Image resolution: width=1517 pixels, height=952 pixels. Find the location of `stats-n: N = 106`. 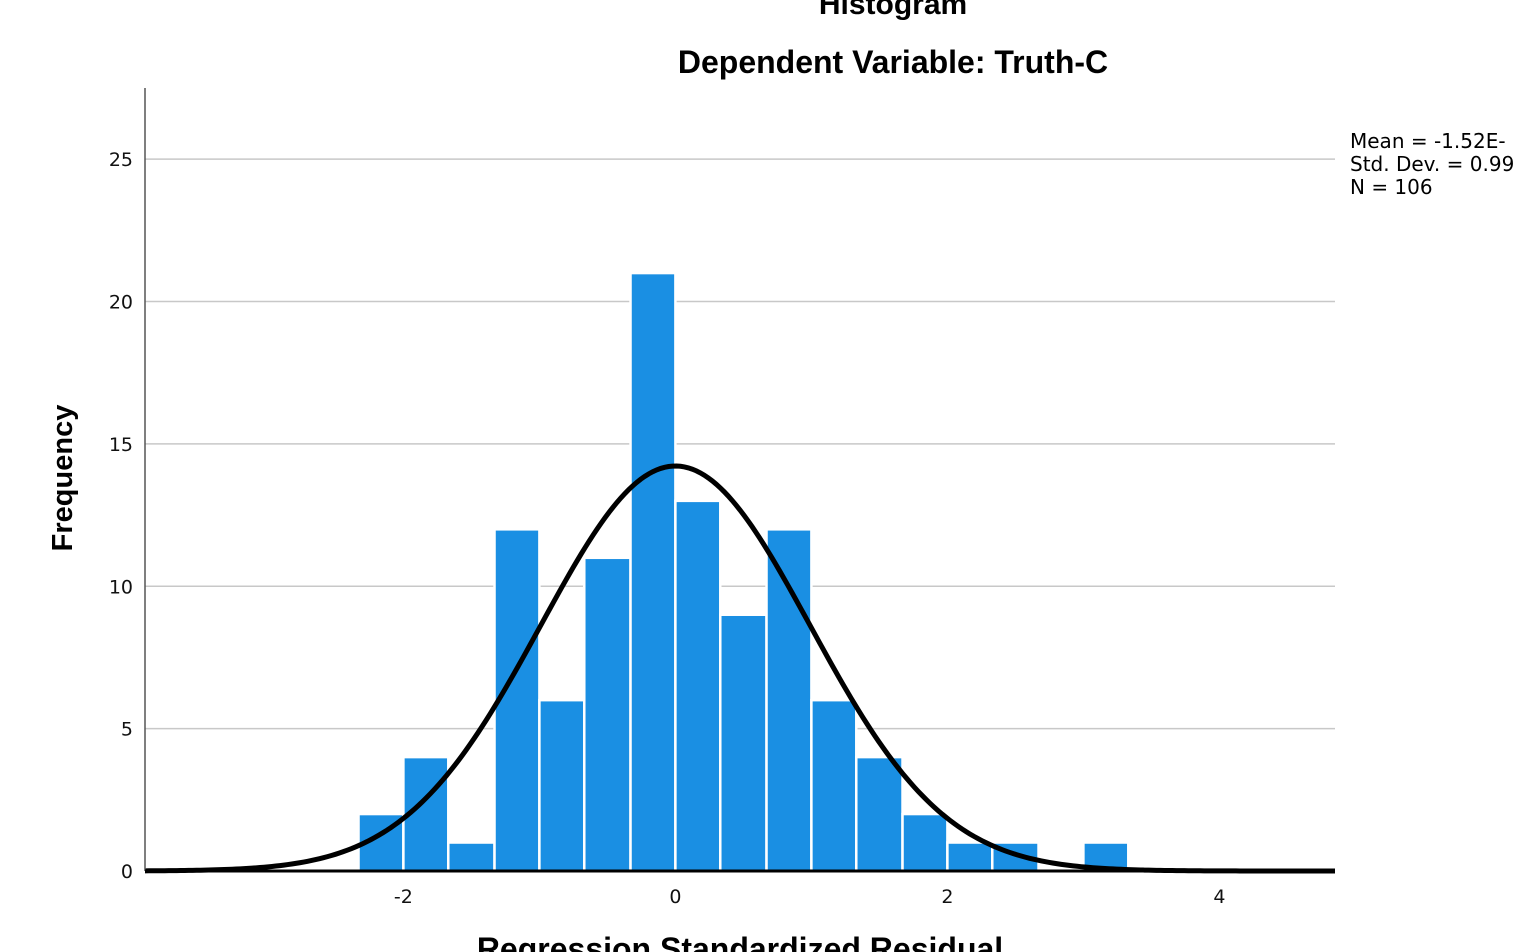

stats-n: N = 106 is located at coordinates (1391, 187).